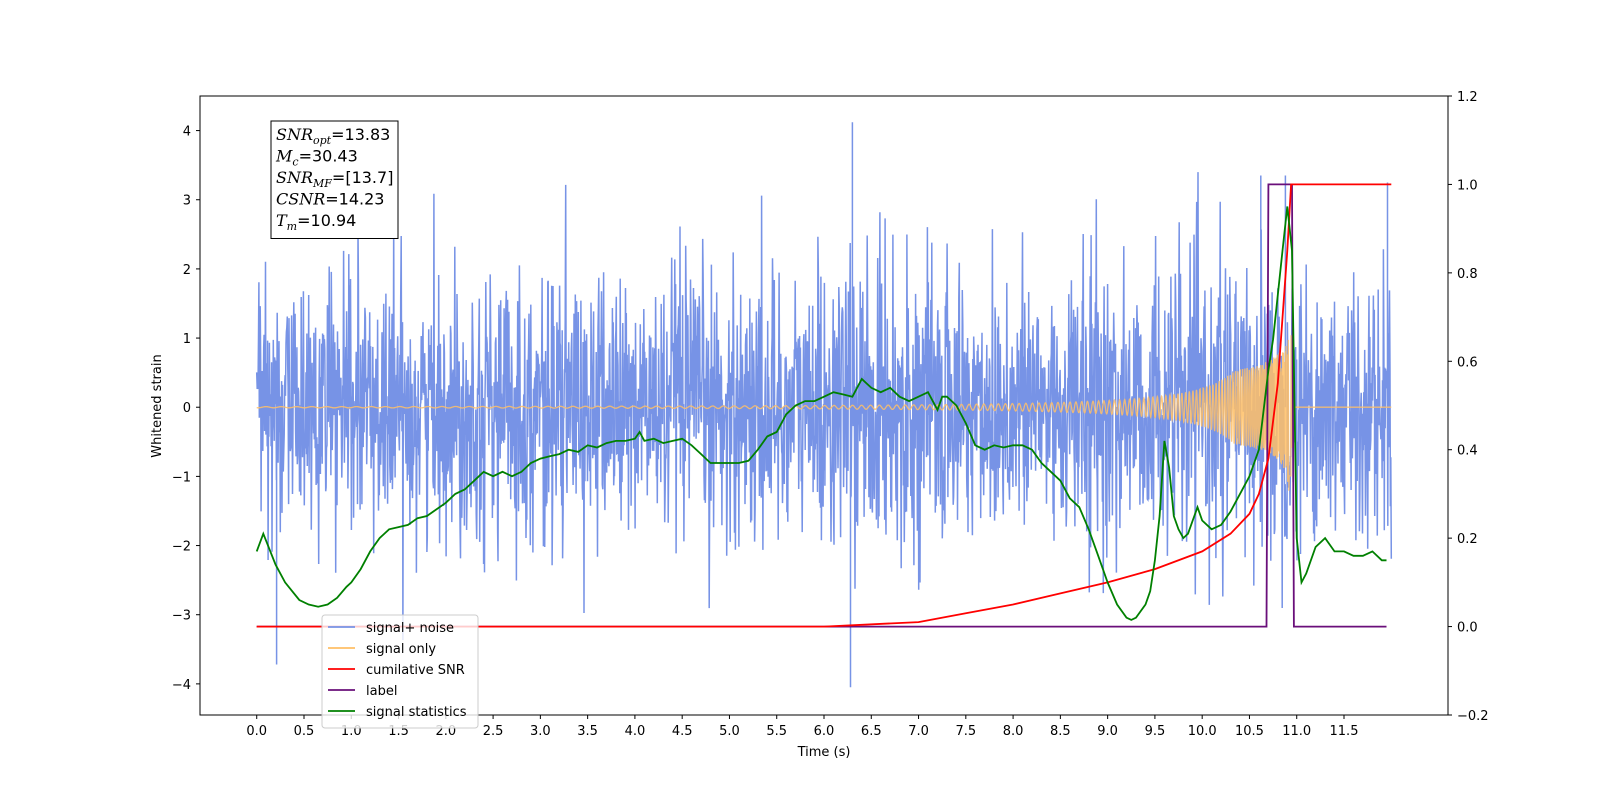 The height and width of the screenshot is (800, 1600). I want to click on x-tick-label: 8.5, so click(1060, 731).